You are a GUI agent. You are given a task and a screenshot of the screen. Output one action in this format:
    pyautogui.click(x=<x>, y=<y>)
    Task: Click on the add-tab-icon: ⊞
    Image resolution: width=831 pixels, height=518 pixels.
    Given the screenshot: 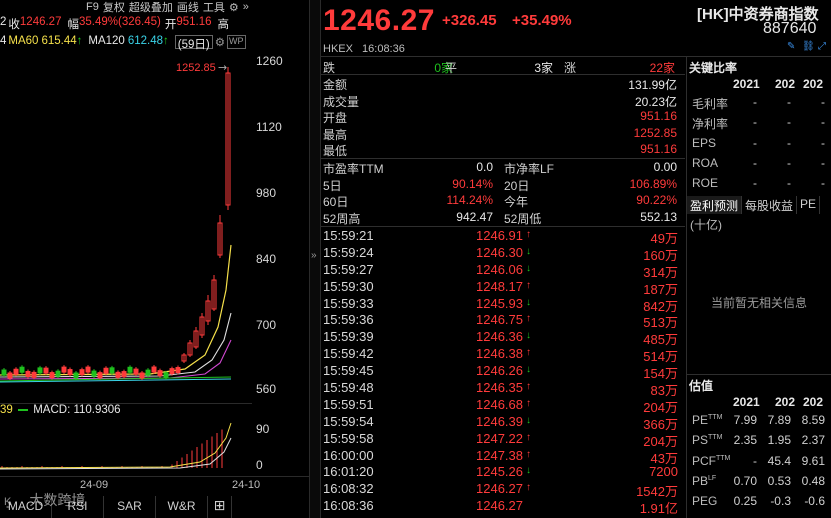 What is the action you would take?
    pyautogui.click(x=220, y=507)
    